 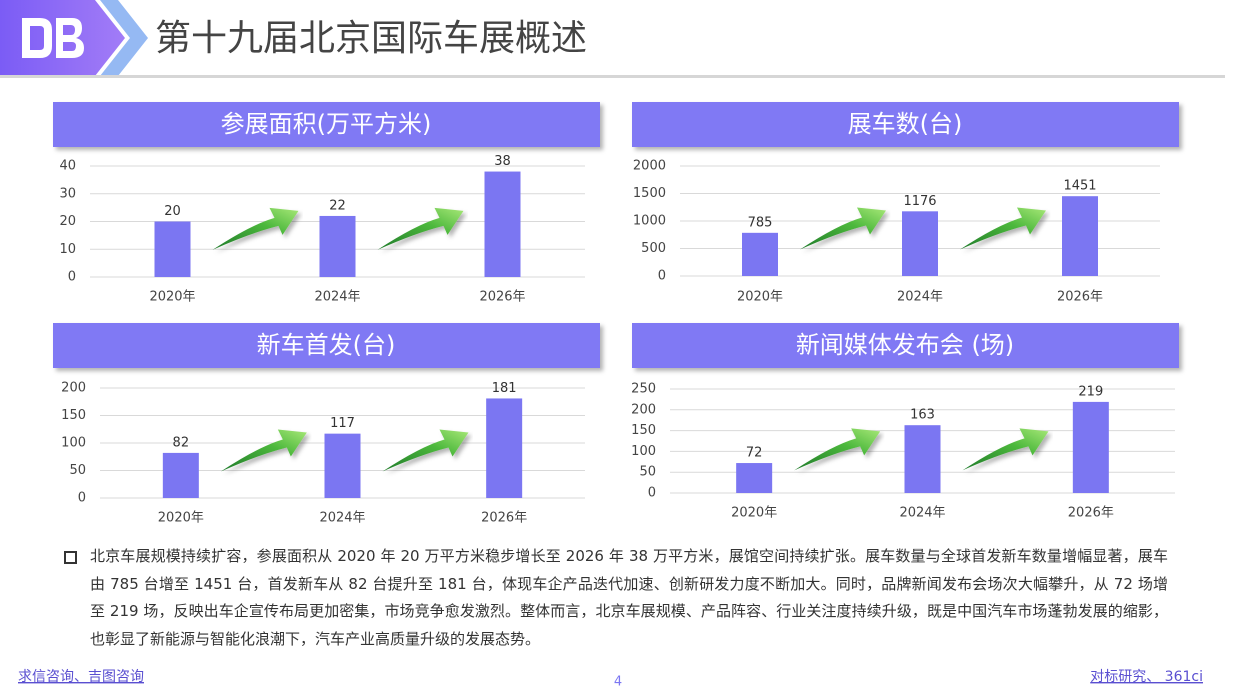 I want to click on y-tick-label: 1000, so click(x=649, y=221).